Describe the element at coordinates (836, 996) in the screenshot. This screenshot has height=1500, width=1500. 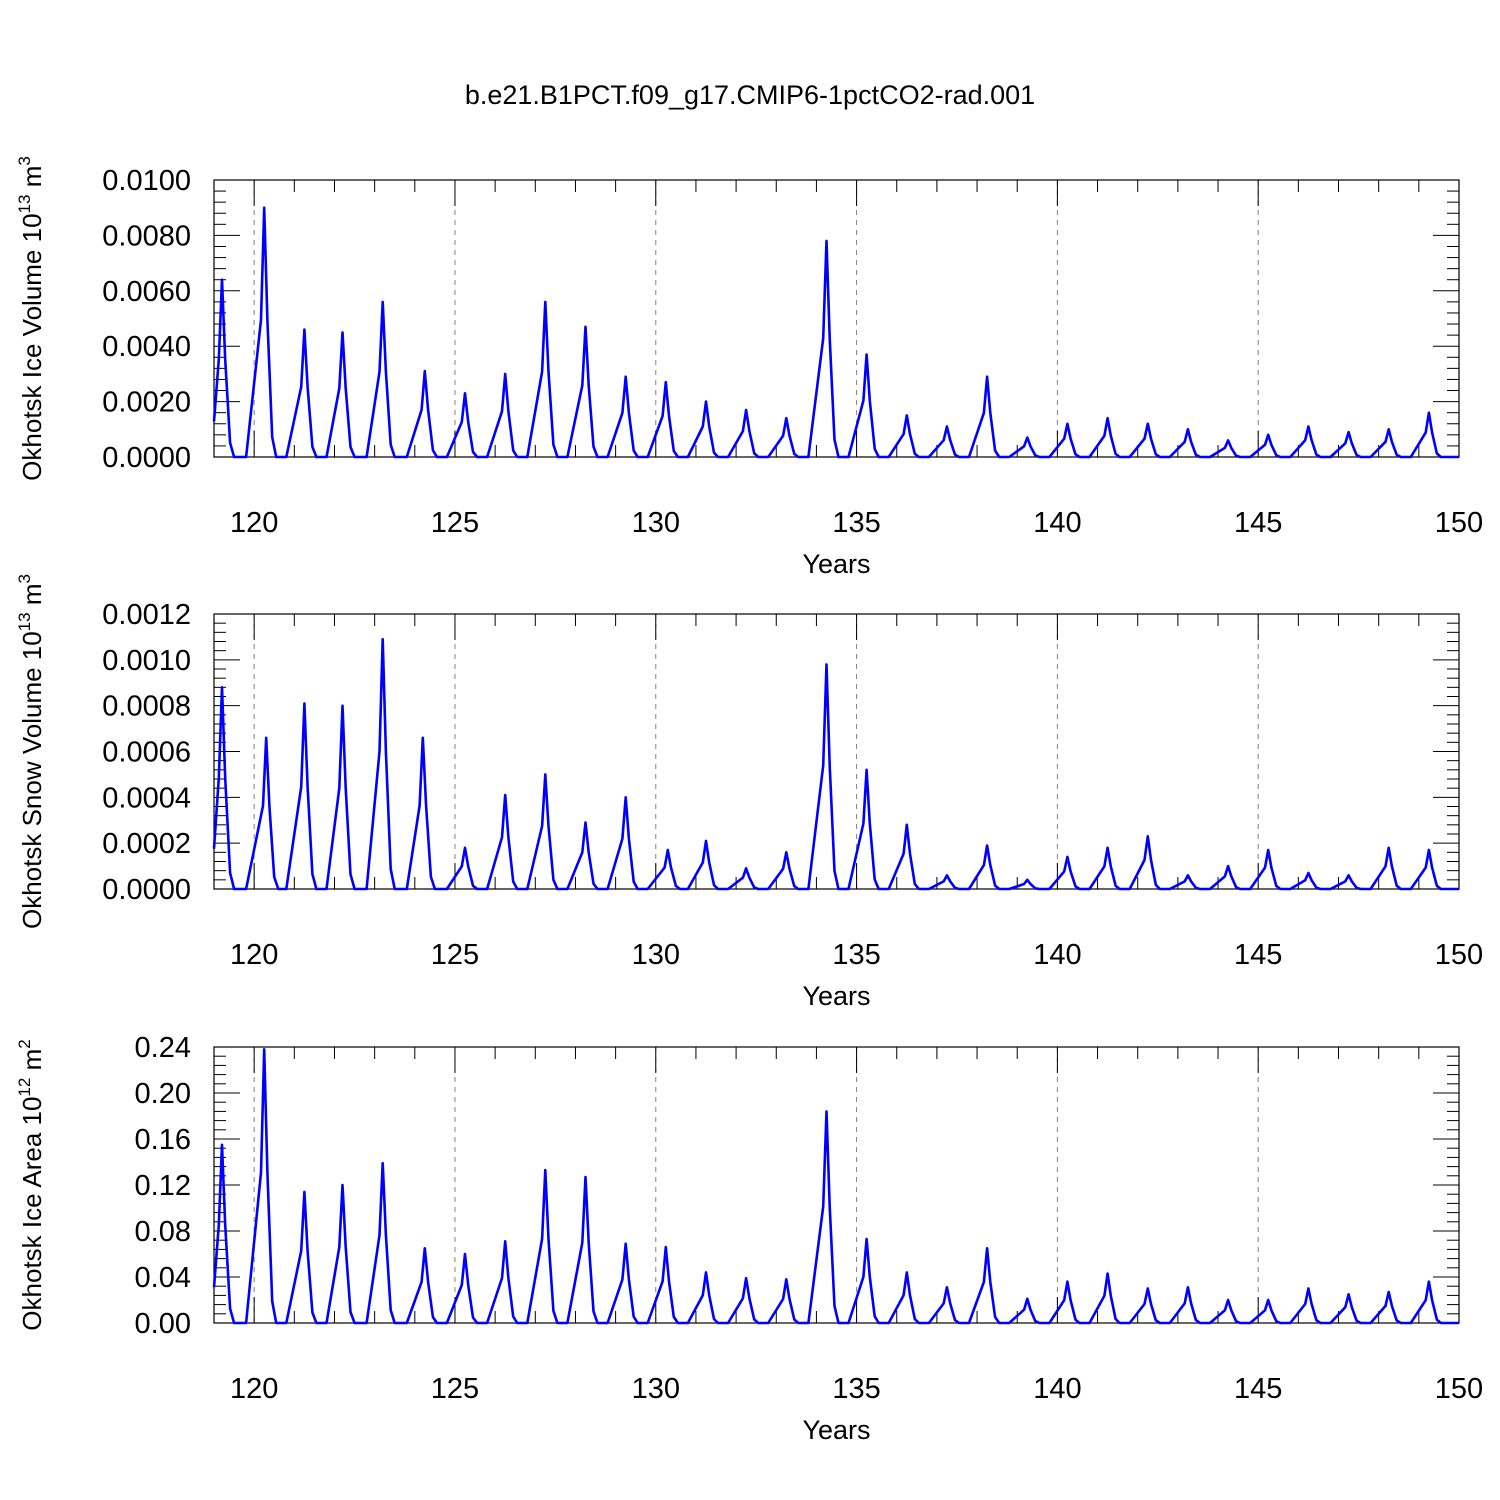
I see `x-axis-label: Years` at that location.